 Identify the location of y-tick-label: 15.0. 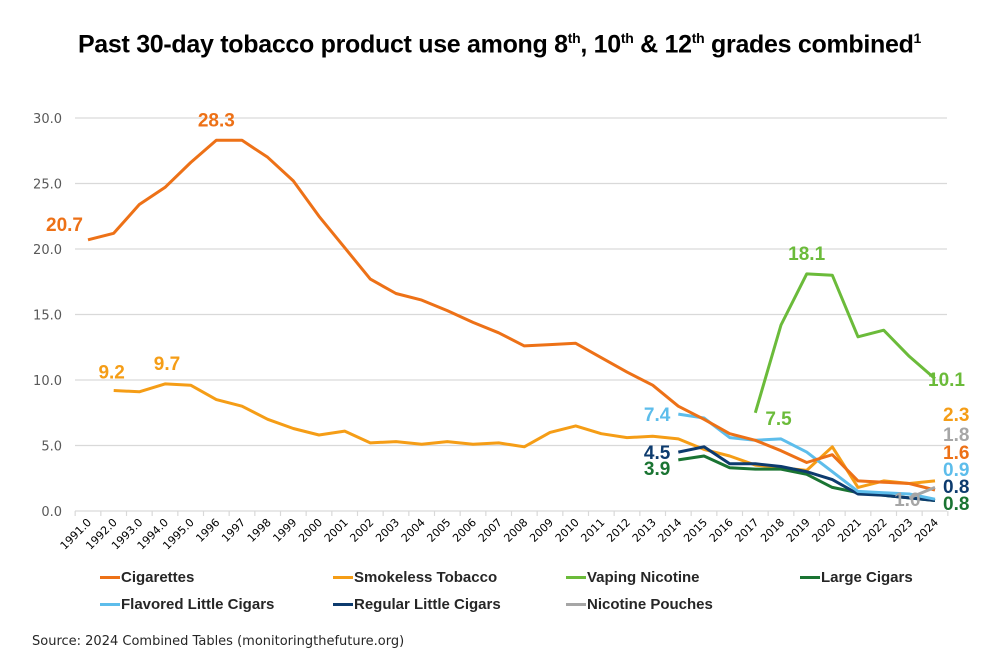
(47, 316).